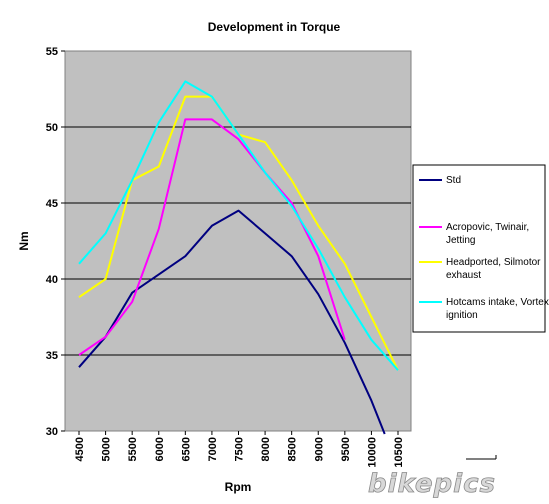 The height and width of the screenshot is (504, 549). I want to click on x-tick-label: 5000, so click(107, 449).